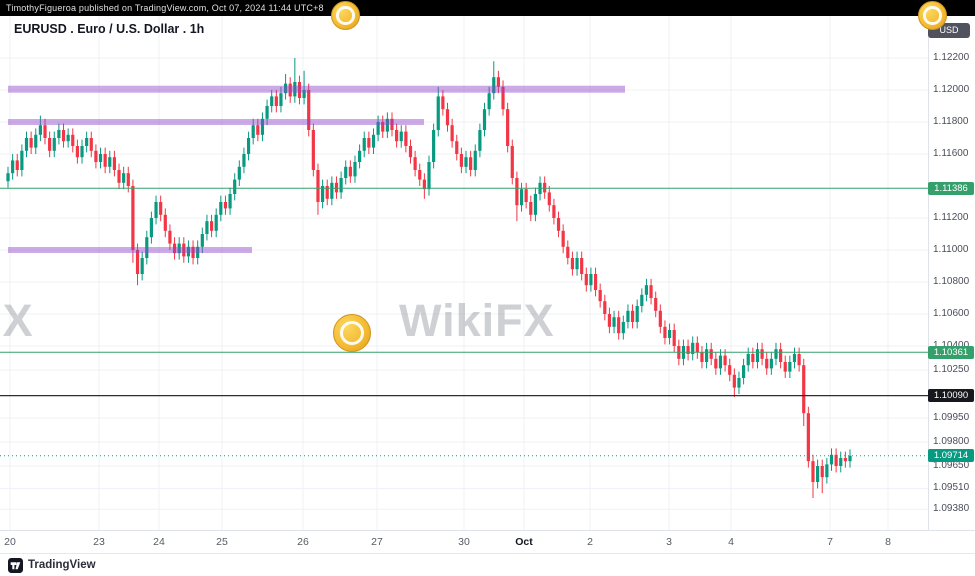 The image size is (975, 576). I want to click on price-axis-label: 1.11000, so click(951, 249).